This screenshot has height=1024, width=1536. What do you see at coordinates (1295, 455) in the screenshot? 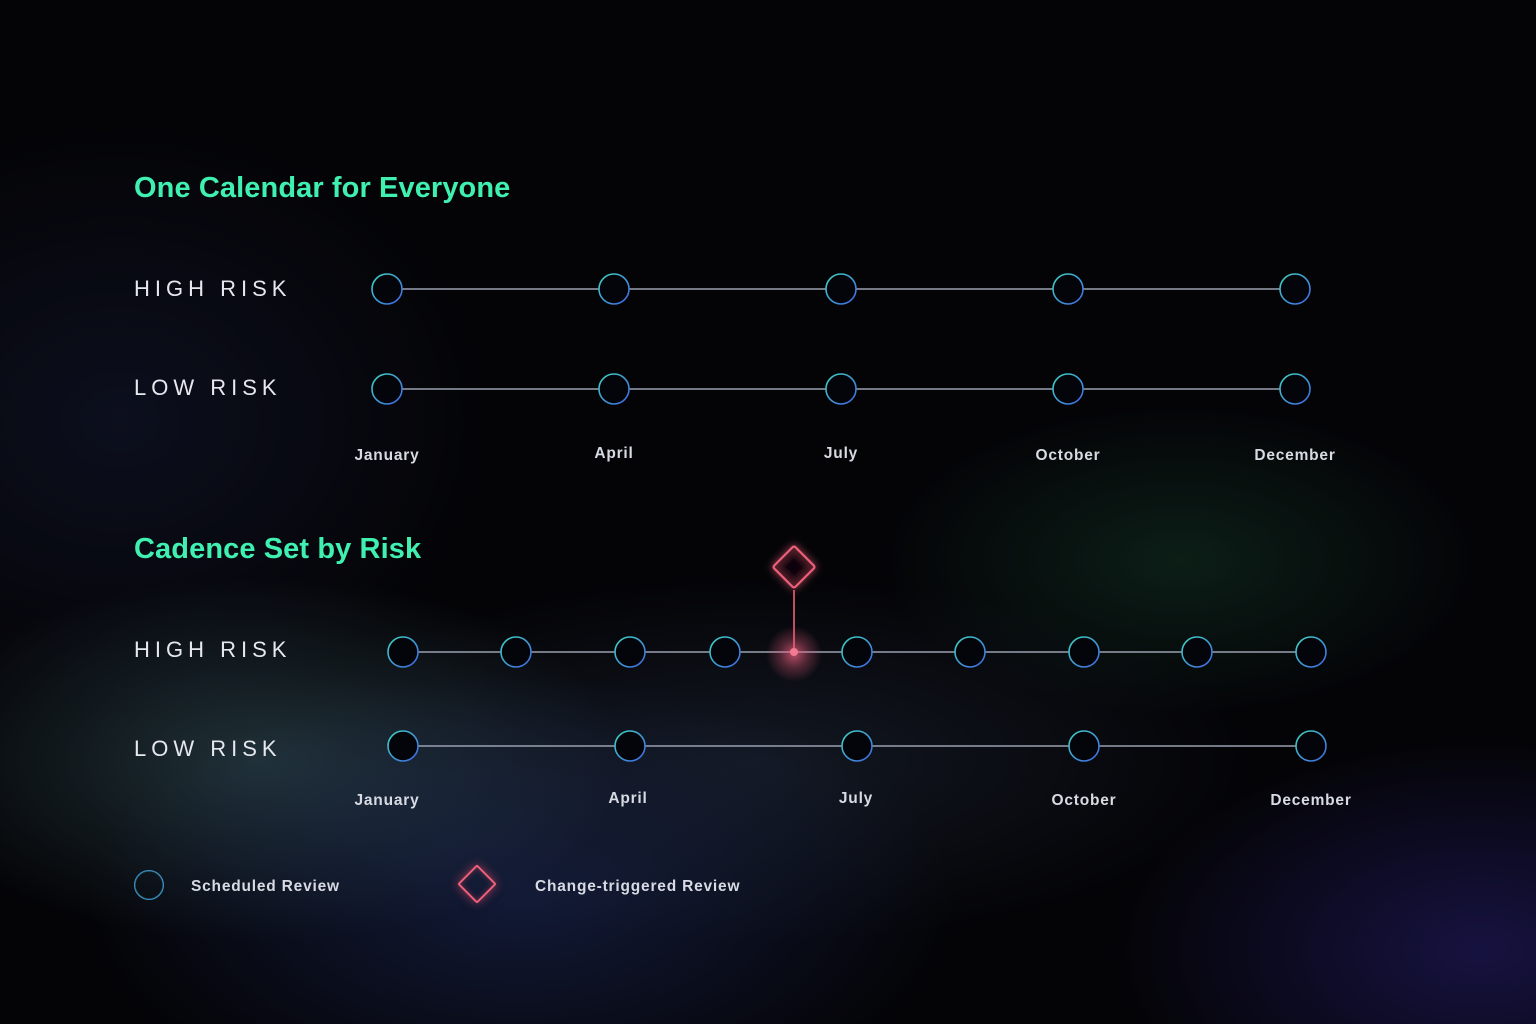
I see `section-one-month-label: December` at bounding box center [1295, 455].